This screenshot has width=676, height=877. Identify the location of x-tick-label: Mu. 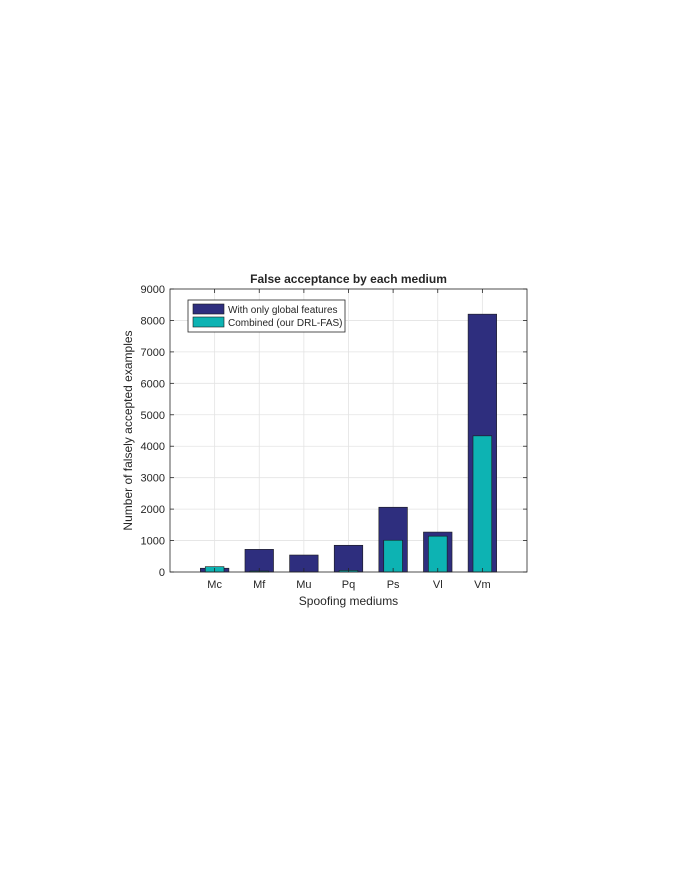
(303, 585).